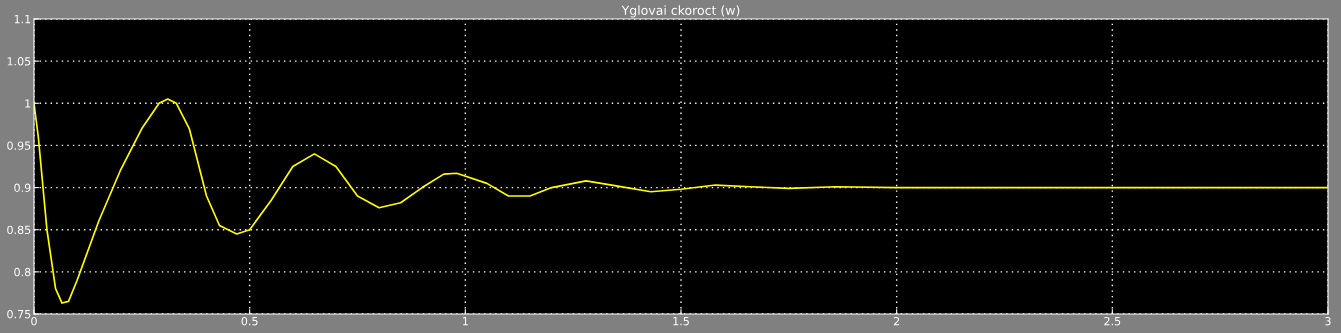 This screenshot has width=1341, height=333. Describe the element at coordinates (465, 321) in the screenshot. I see `x-tick-label: 1` at that location.